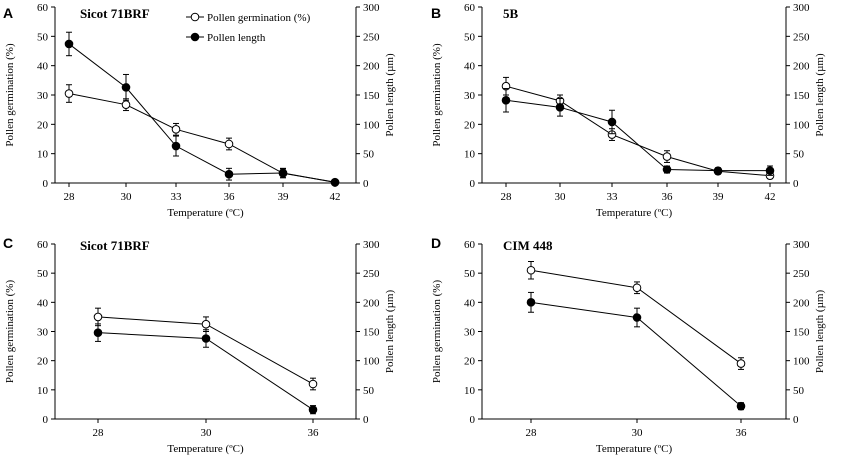 This screenshot has width=850, height=459. I want to click on panel-letter: A, so click(8, 13).